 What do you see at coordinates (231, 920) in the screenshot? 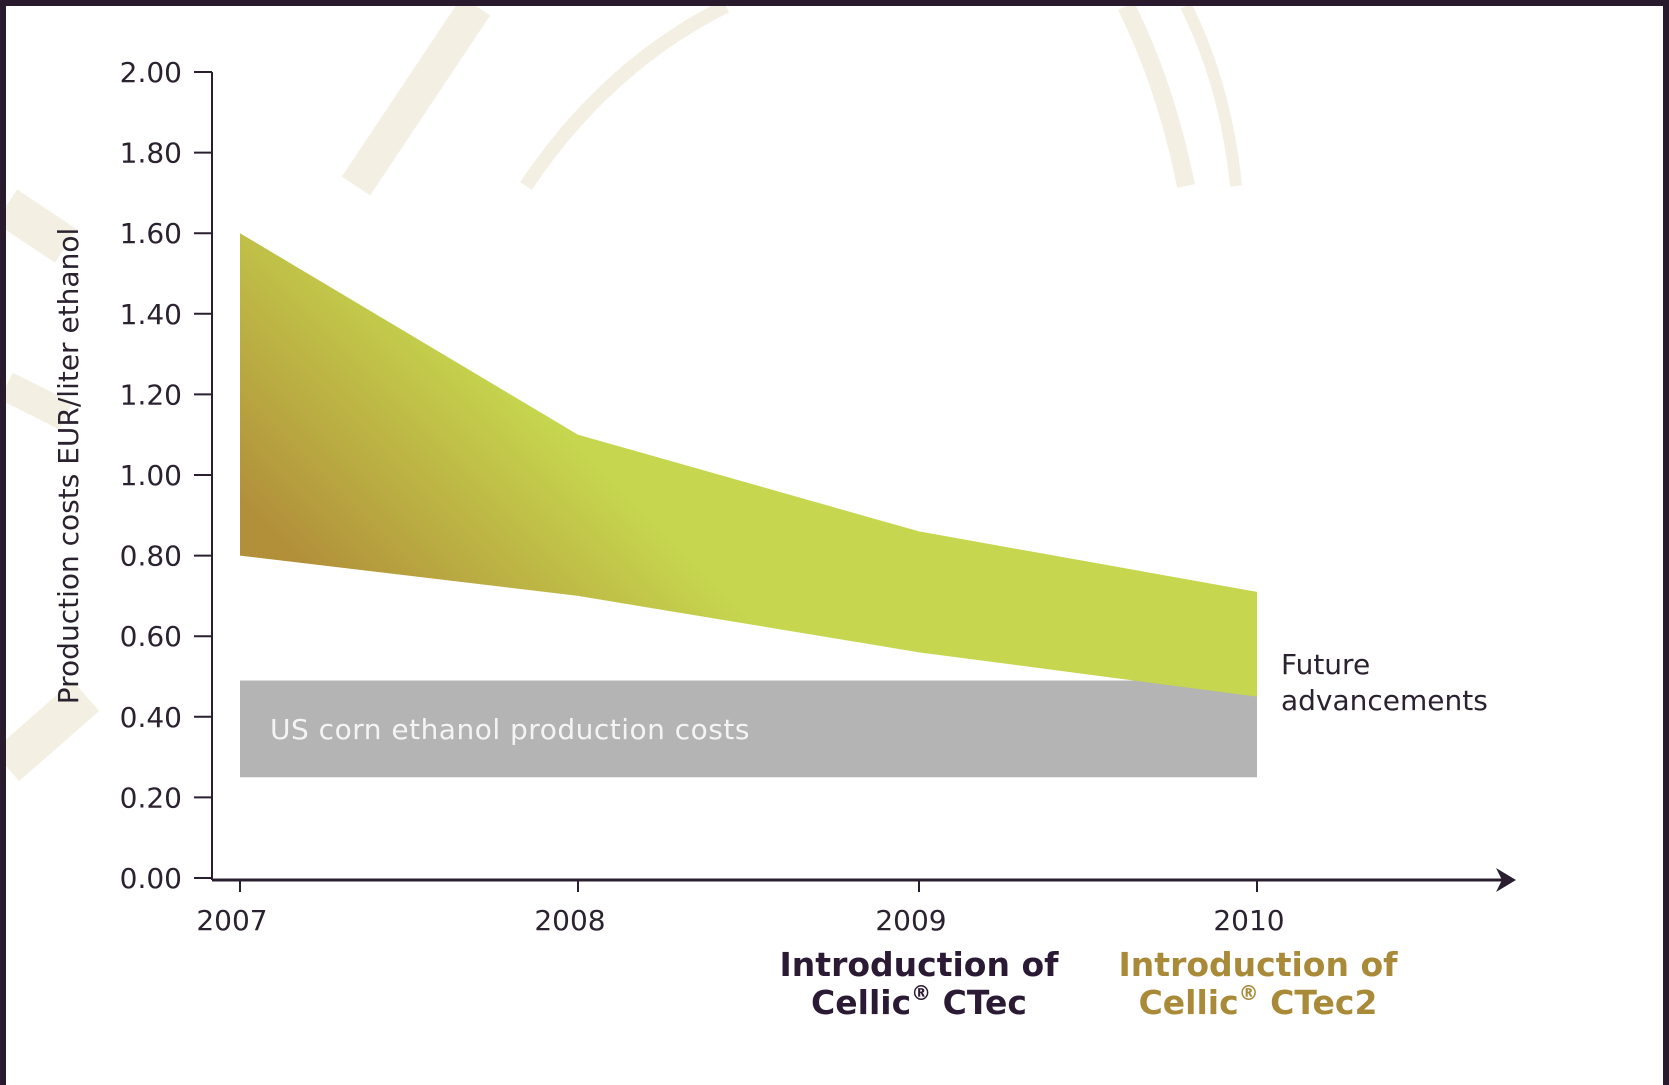
I see `x-tick-label: 2007` at bounding box center [231, 920].